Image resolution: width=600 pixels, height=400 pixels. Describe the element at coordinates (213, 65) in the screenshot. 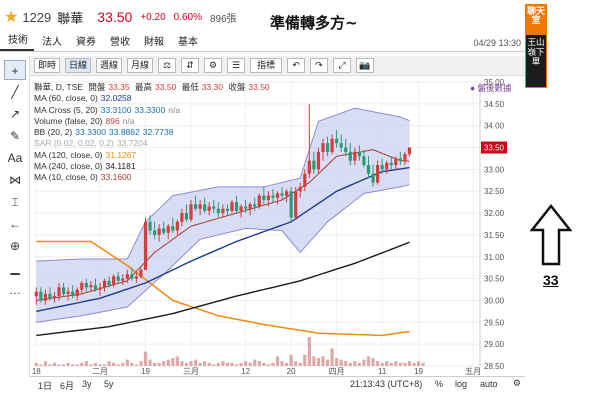

I see `toolbar-button-6: ⚙` at that location.